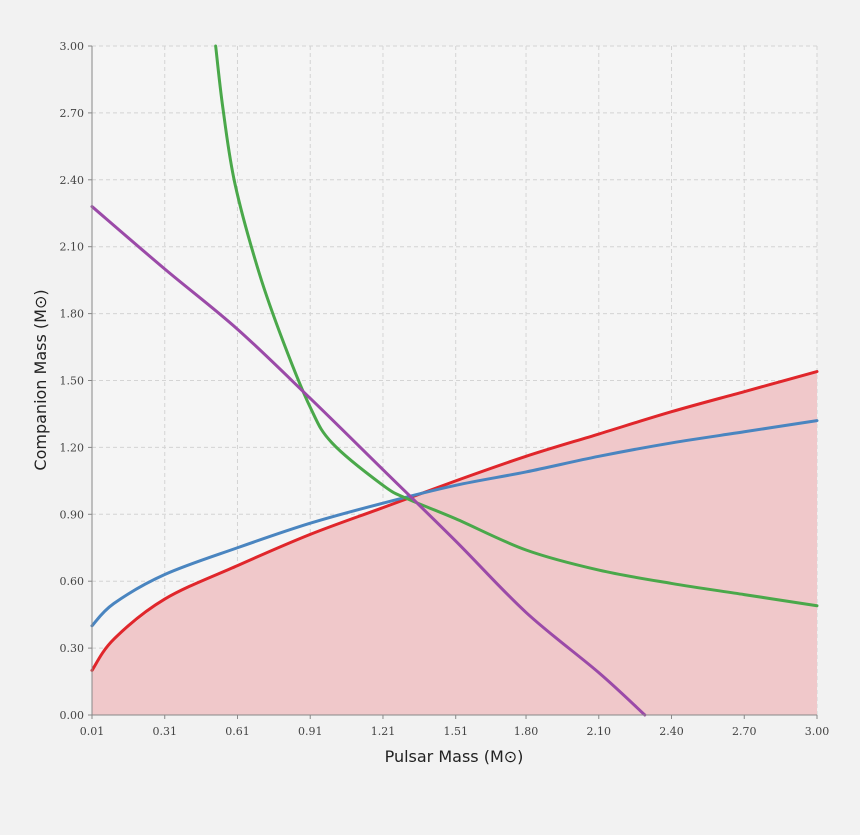  What do you see at coordinates (72, 180) in the screenshot?
I see `y-tick-label: 2.40` at bounding box center [72, 180].